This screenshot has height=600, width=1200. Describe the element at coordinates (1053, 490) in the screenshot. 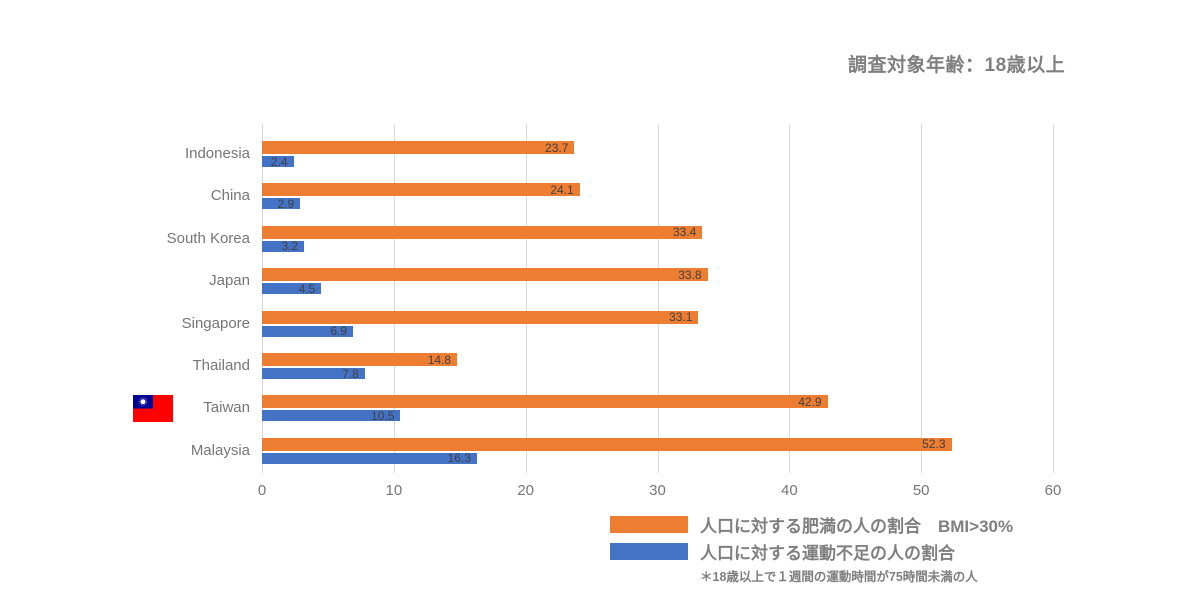

I see `x-tick-60: 60` at that location.